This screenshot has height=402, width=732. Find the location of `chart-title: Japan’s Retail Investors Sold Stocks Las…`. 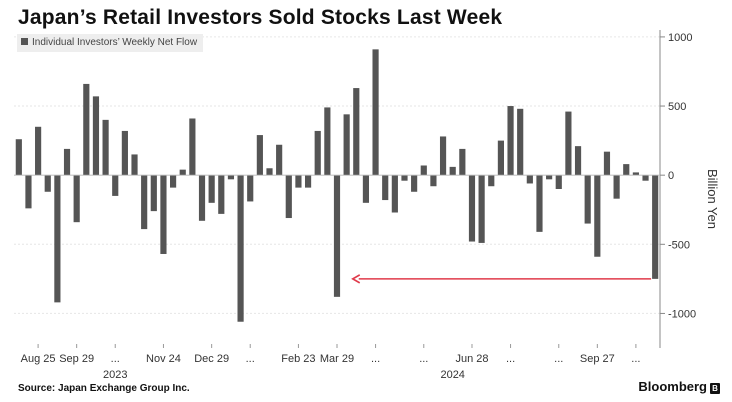

chart-title: Japan’s Retail Investors Sold Stocks Las… is located at coordinates (260, 17).